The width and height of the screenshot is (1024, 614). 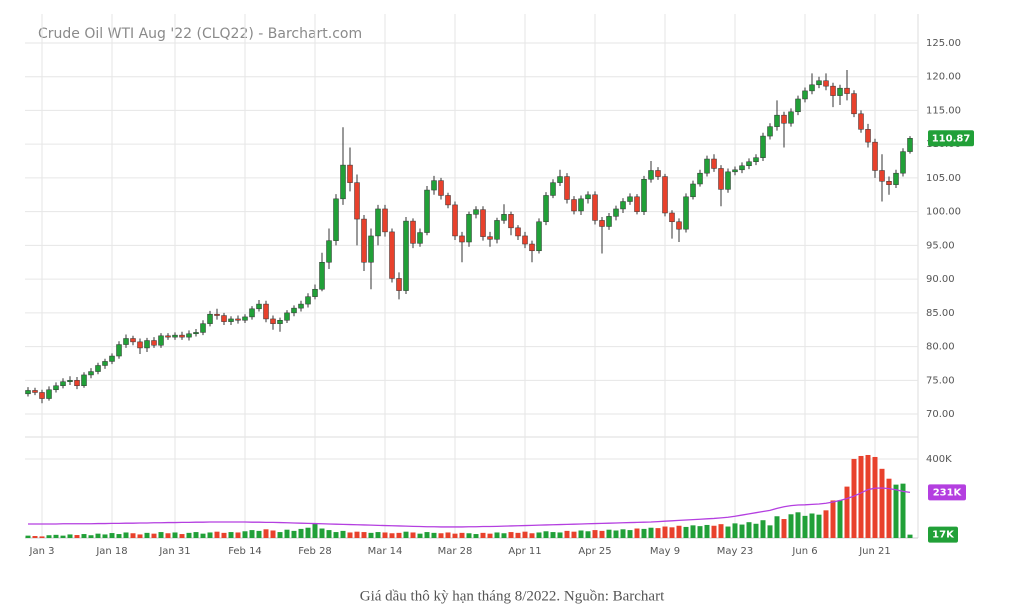 I want to click on x-tick-label: Feb 14, so click(x=245, y=551).